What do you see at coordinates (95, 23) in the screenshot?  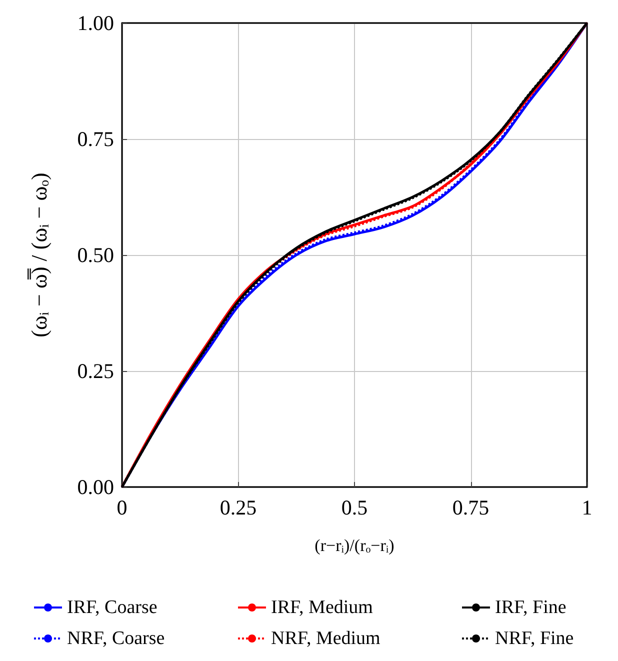 I see `y-tick-label: 1.00` at bounding box center [95, 23].